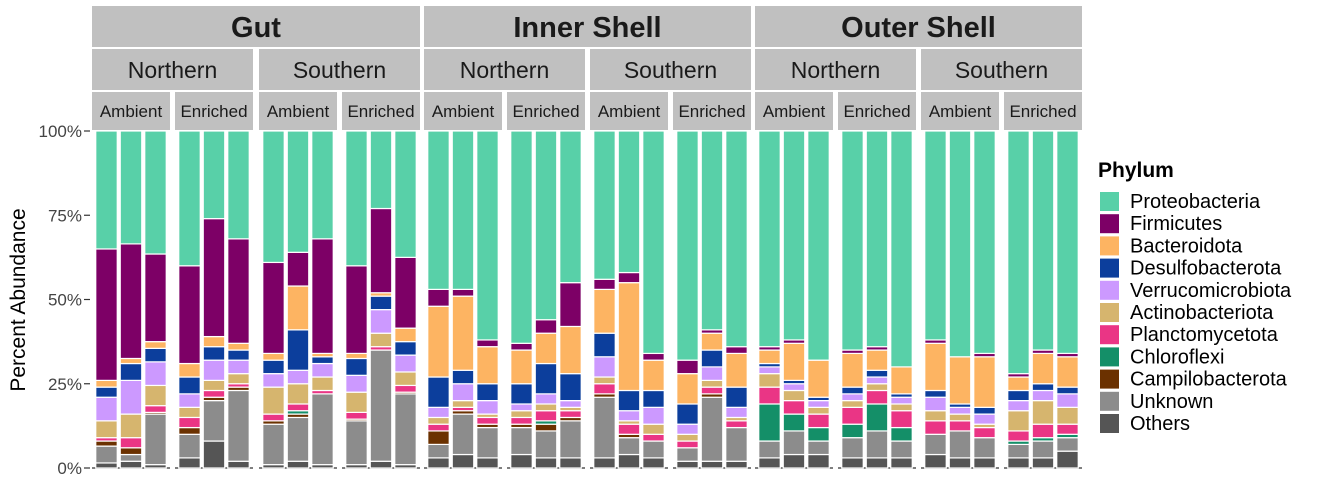  I want to click on tissue-strip-bg, so click(256, 26).